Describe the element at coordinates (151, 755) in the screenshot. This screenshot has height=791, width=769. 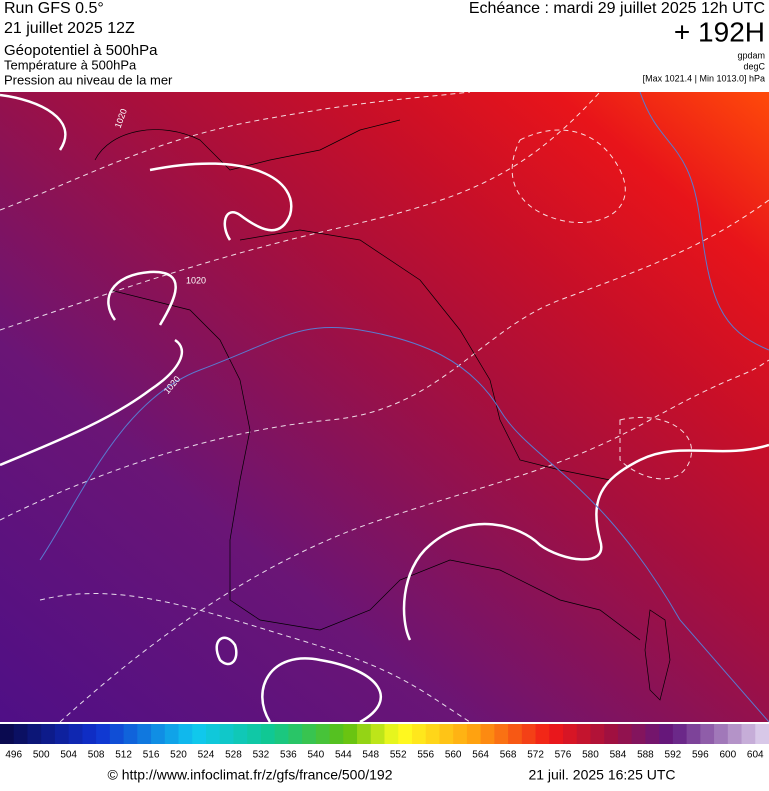
I see `colorbar-label: 516` at that location.